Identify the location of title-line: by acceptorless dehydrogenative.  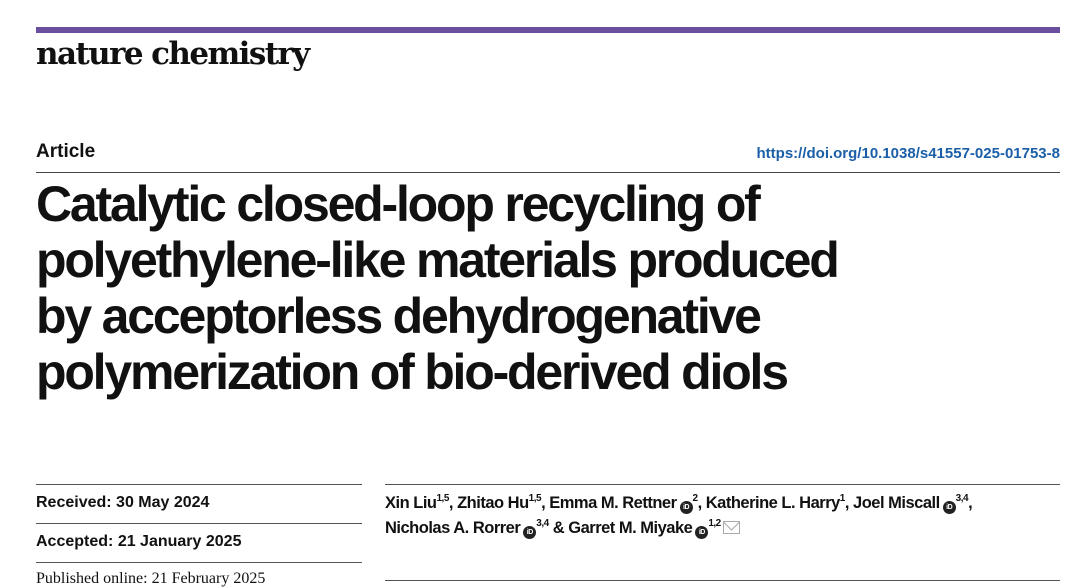
(399, 316).